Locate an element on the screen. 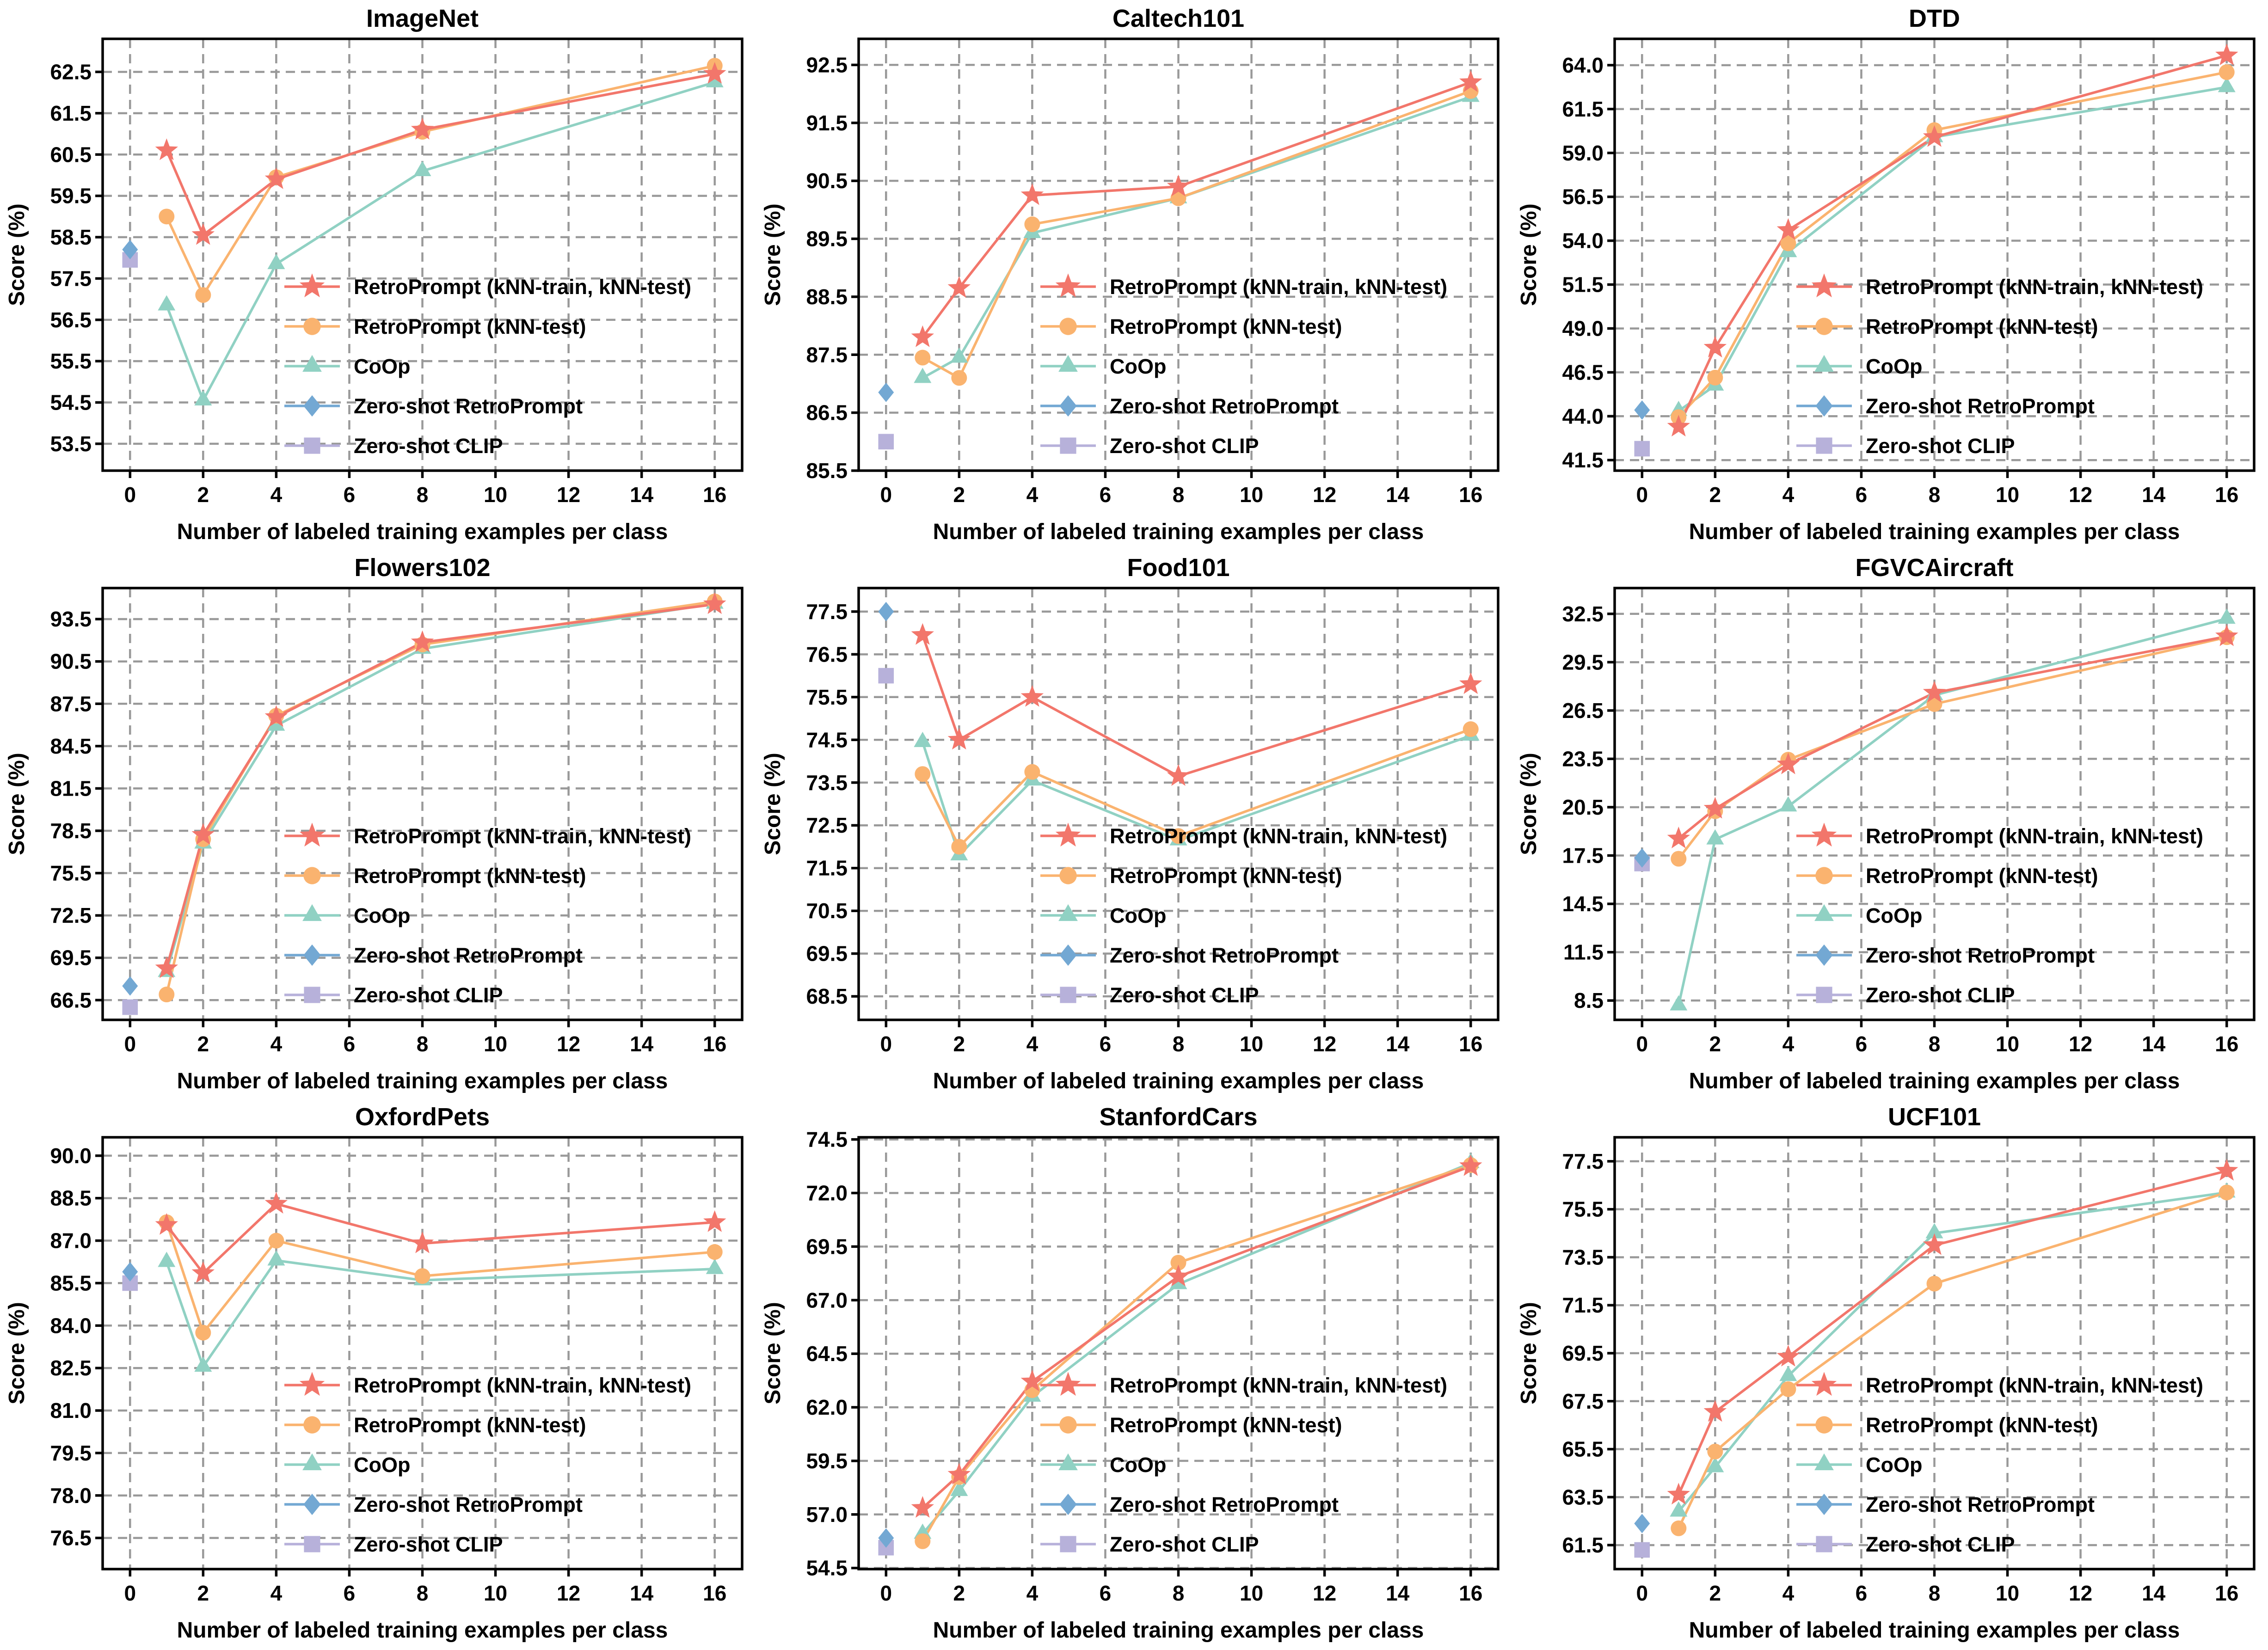 The width and height of the screenshot is (2268, 1650). y-tick-label: 79.5 is located at coordinates (71, 1453).